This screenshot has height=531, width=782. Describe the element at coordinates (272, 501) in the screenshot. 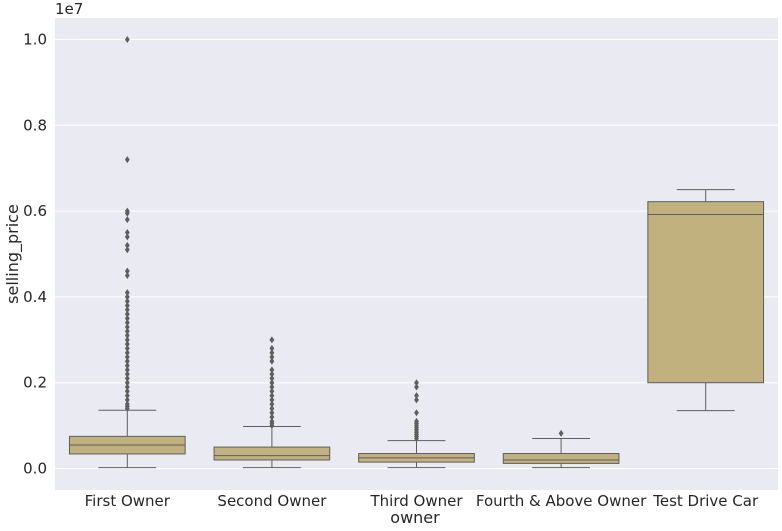

I see `x-tick-label: Second Owner` at that location.